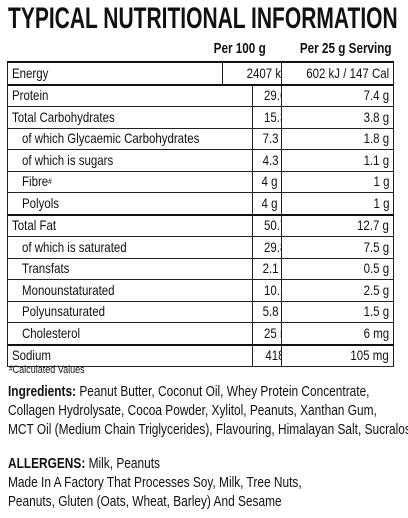 The image size is (408, 518). What do you see at coordinates (63, 311) in the screenshot?
I see `row-label: Polyunsaturated` at bounding box center [63, 311].